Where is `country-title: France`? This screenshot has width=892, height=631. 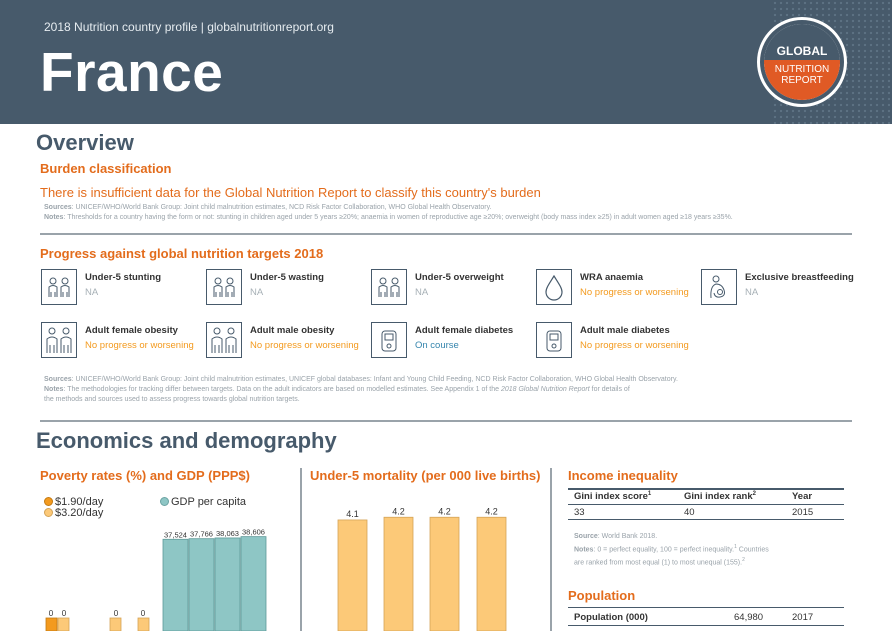 country-title: France is located at coordinates (132, 72).